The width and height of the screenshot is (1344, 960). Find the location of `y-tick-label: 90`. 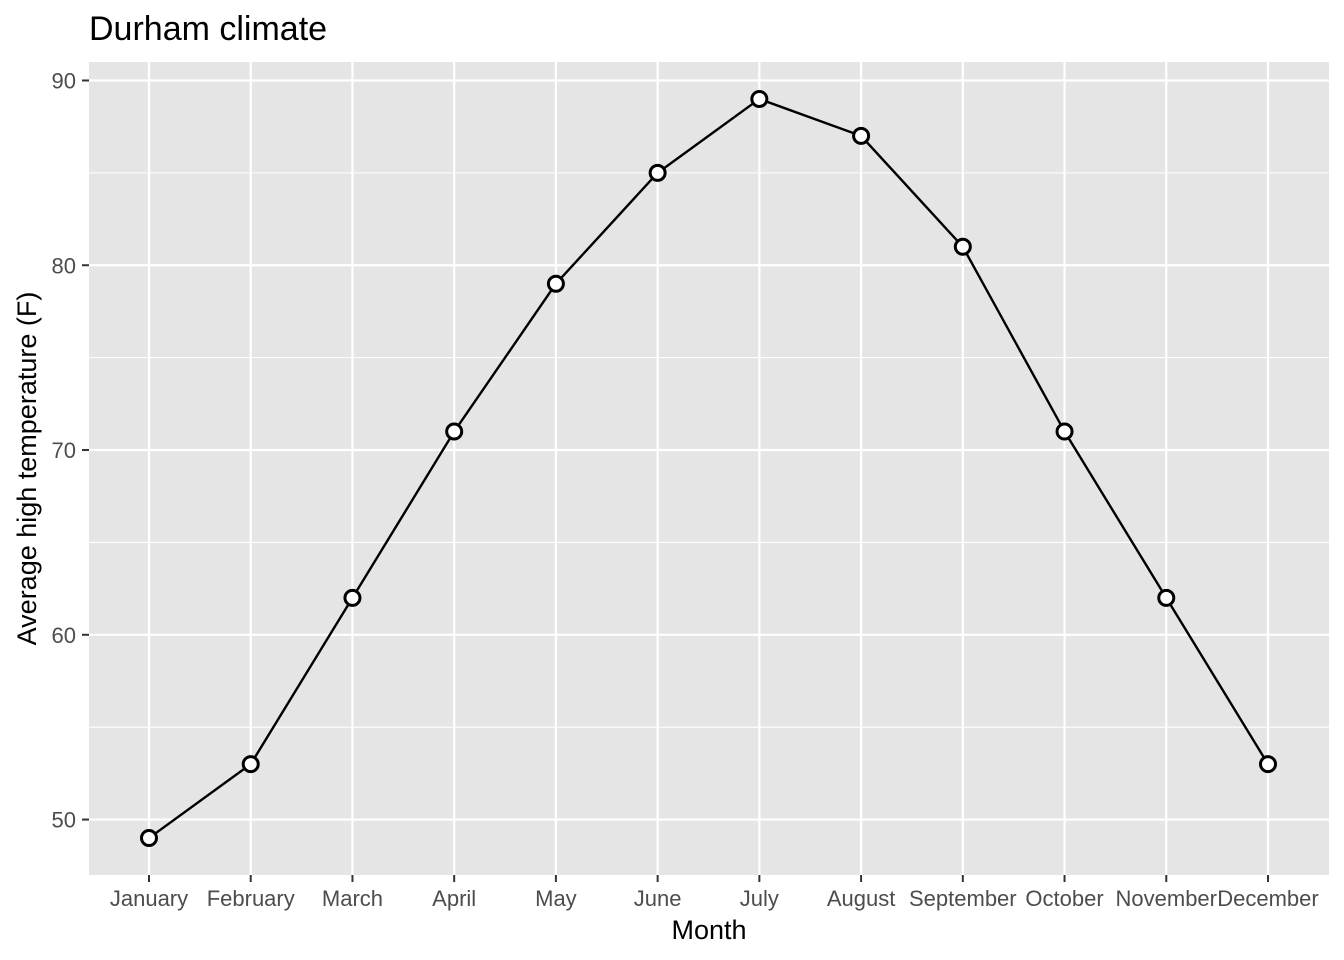

y-tick-label: 90 is located at coordinates (64, 80).